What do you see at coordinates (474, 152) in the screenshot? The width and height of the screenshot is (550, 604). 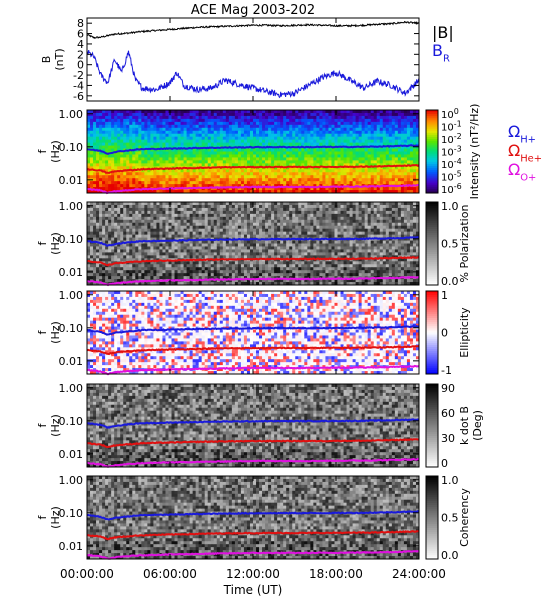 I see `colorbar-label: Intensity (nT²/Hz)` at bounding box center [474, 152].